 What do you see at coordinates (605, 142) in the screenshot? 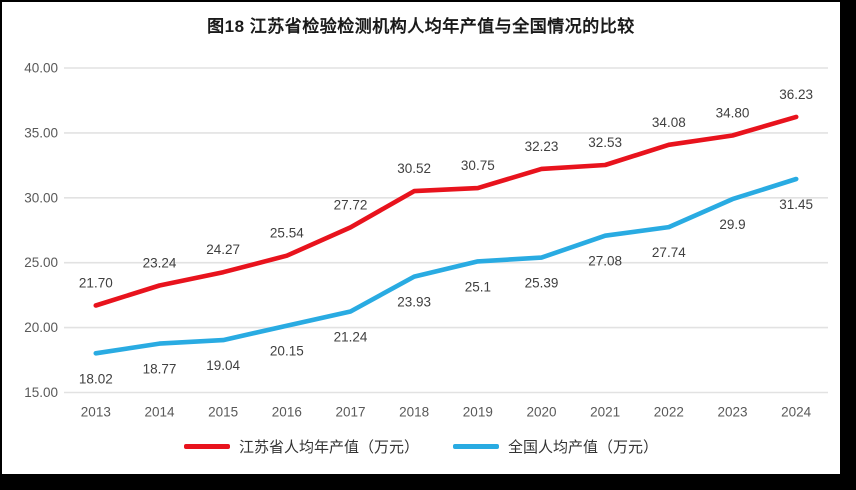
I see `data-label: 32.53` at bounding box center [605, 142].